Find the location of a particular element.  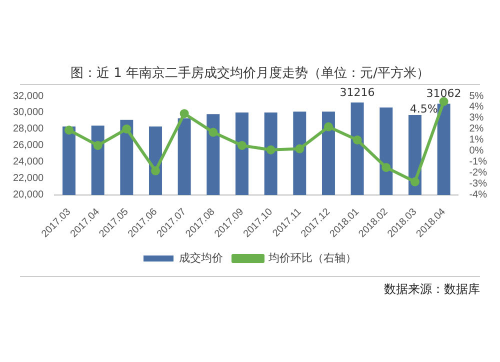

y-tick-label: 26,000 is located at coordinates (28, 146).